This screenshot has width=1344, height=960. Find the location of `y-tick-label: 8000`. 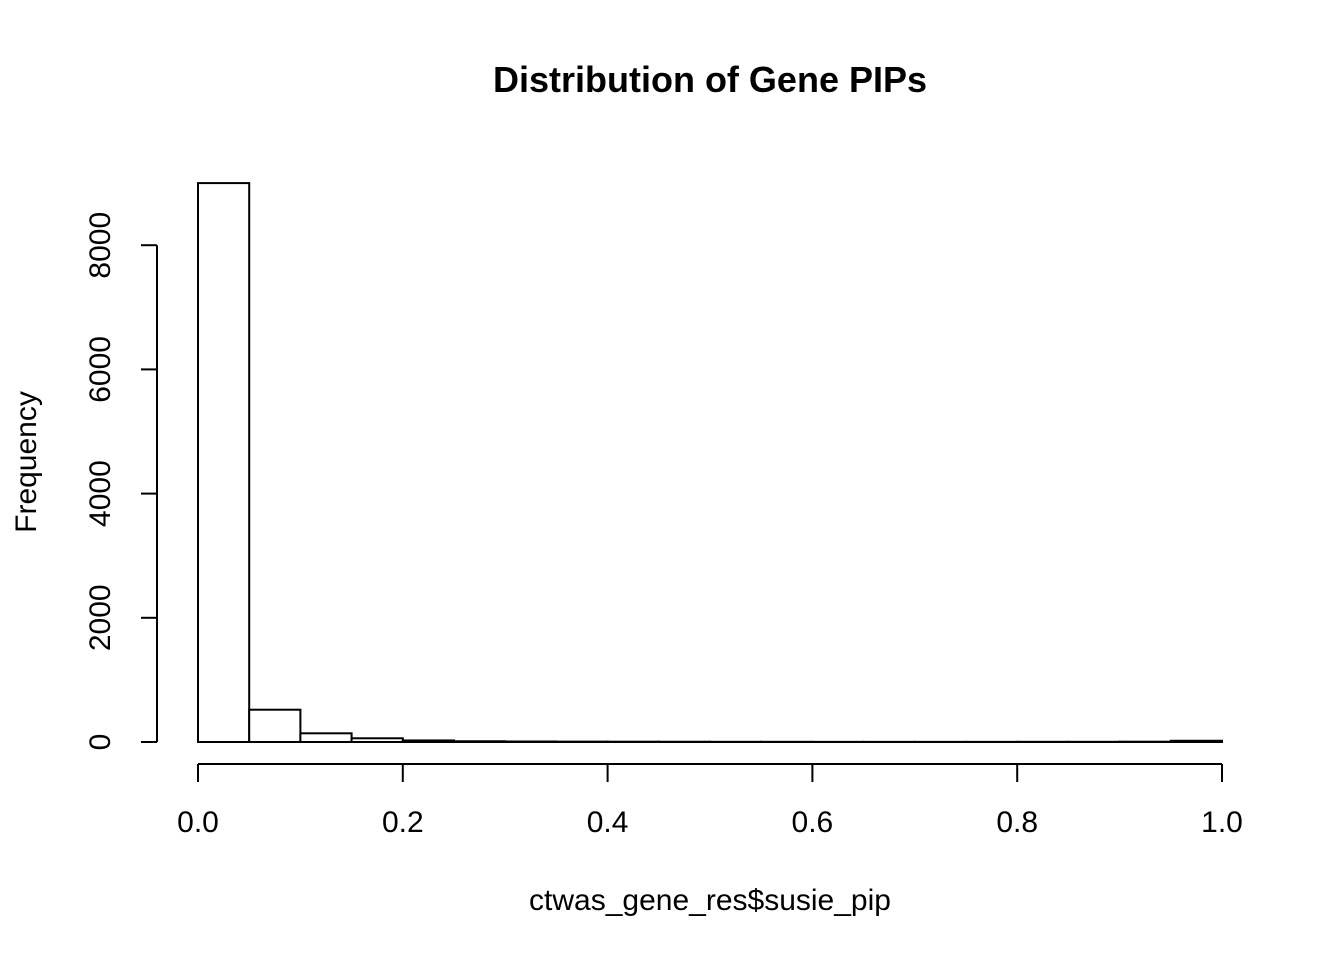

y-tick-label: 8000 is located at coordinates (100, 245).